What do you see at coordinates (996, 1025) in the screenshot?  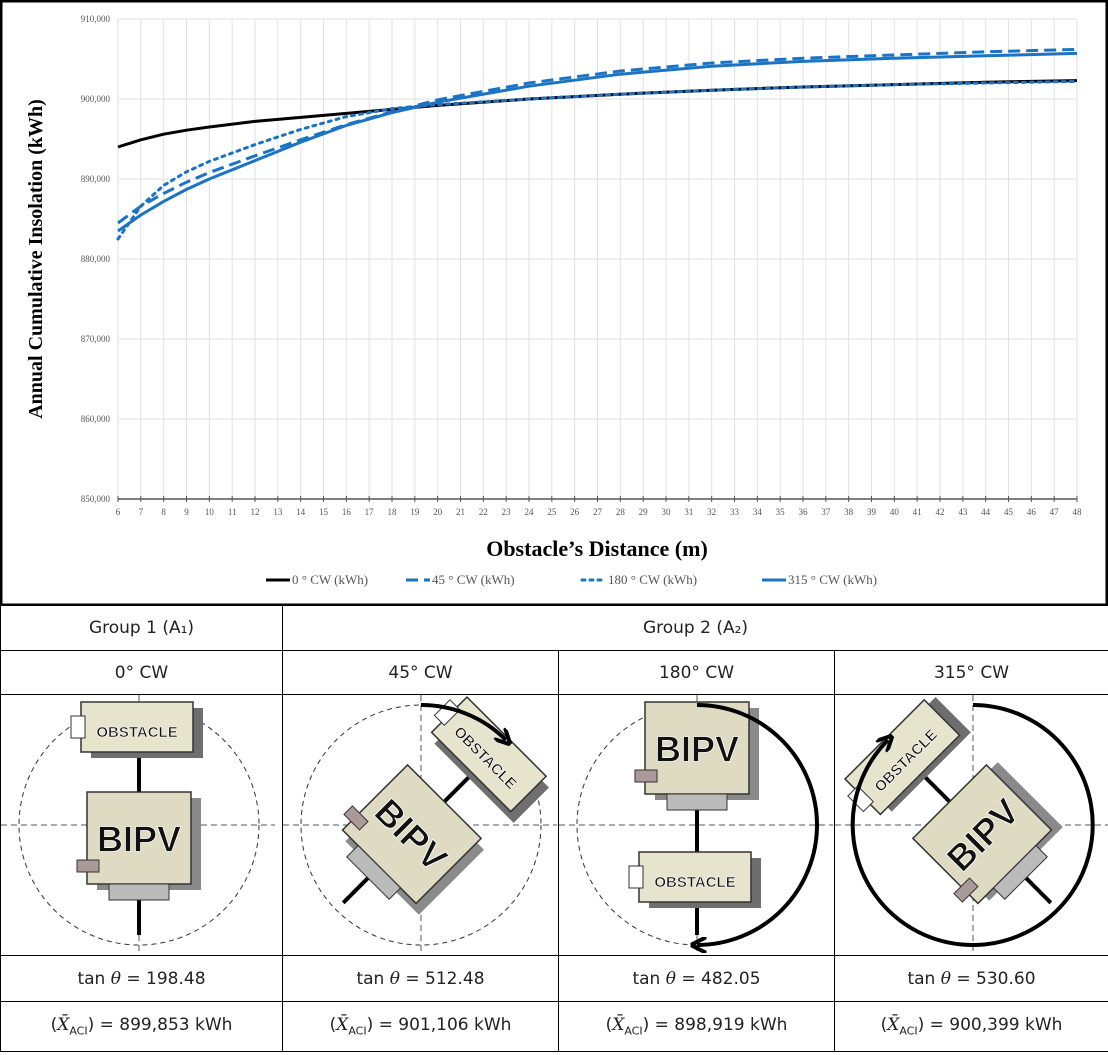 I see `aci-value: = 900,399 kWh` at bounding box center [996, 1025].